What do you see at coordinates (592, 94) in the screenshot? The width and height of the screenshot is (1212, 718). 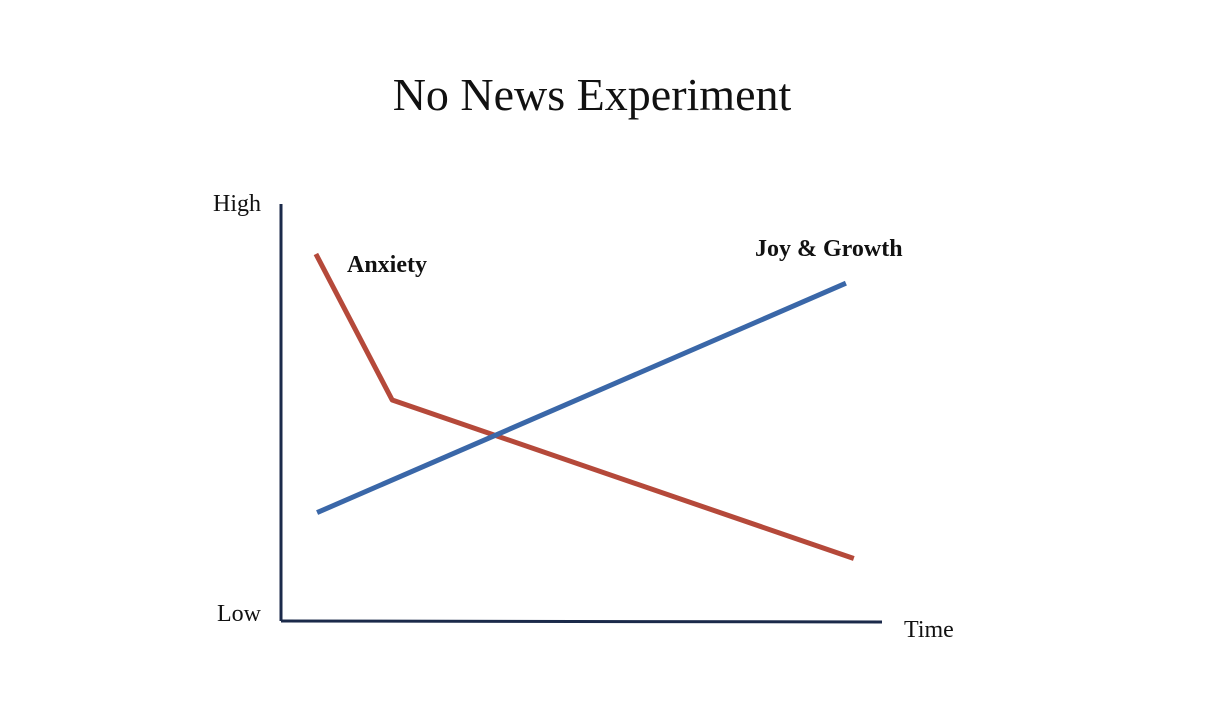 I see `chart-title: No News Experiment` at bounding box center [592, 94].